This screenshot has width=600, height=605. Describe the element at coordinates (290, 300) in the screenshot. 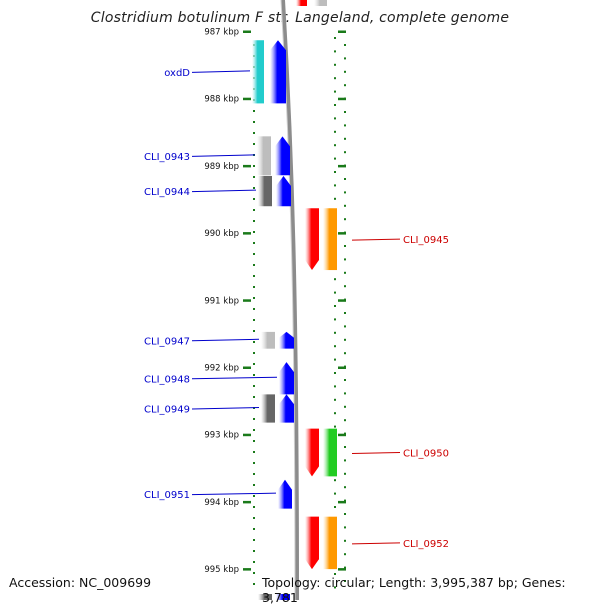

I see `genome-backbone` at that location.